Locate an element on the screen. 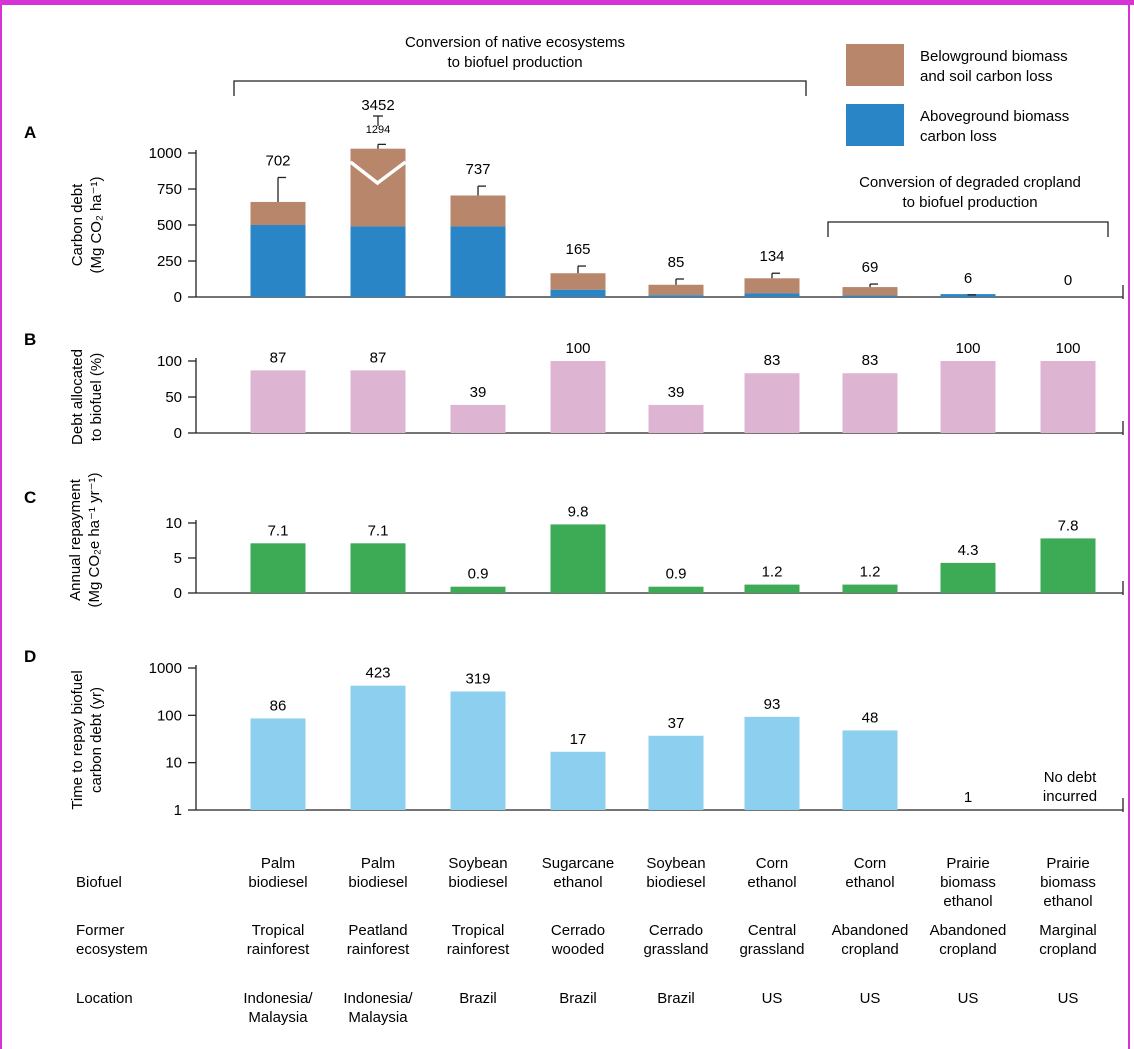 The image size is (1134, 1049). no-debt-annotation-line1: No debt is located at coordinates (1070, 777).